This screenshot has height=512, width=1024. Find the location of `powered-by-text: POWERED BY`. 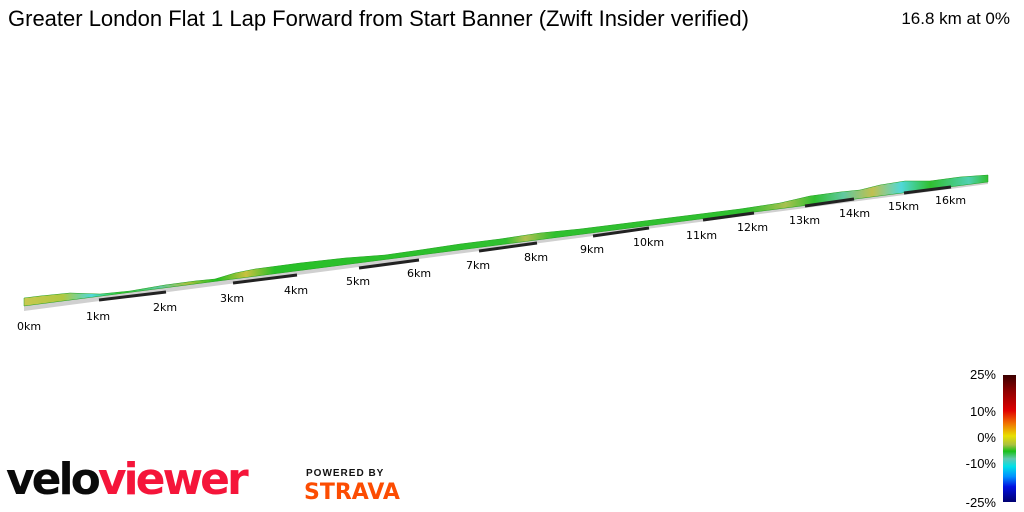

powered-by-text: POWERED BY is located at coordinates (345, 473).